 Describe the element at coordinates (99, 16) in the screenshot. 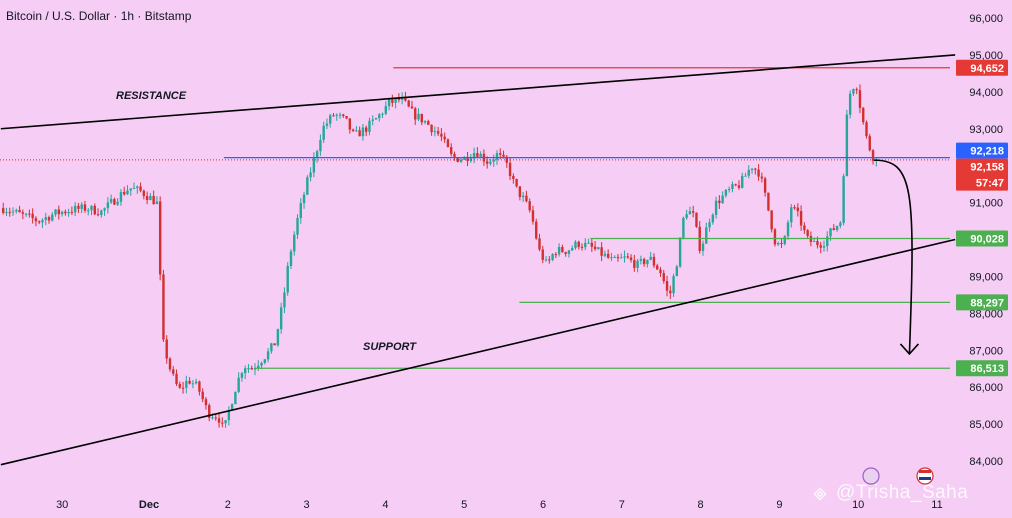

I see `chart-title: Bitcoin / U.S. Dollar · 1h · Bitstamp` at that location.